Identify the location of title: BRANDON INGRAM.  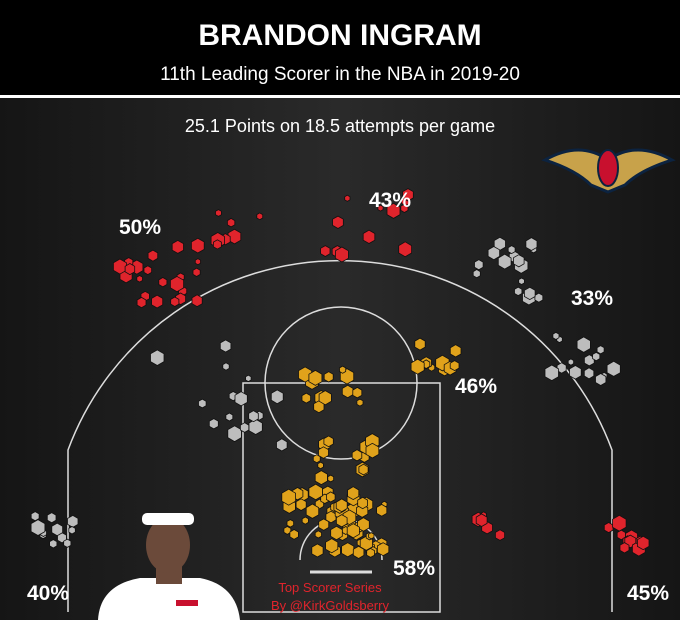
(339, 35).